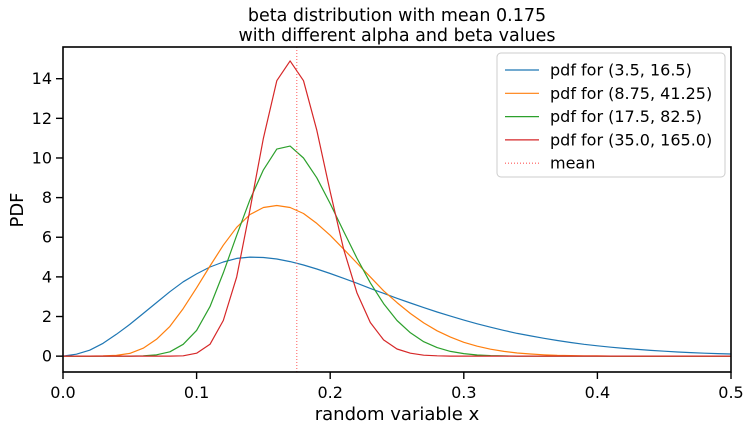 This screenshot has height=430, width=752. I want to click on x-tick-label: 0.3, so click(463, 392).